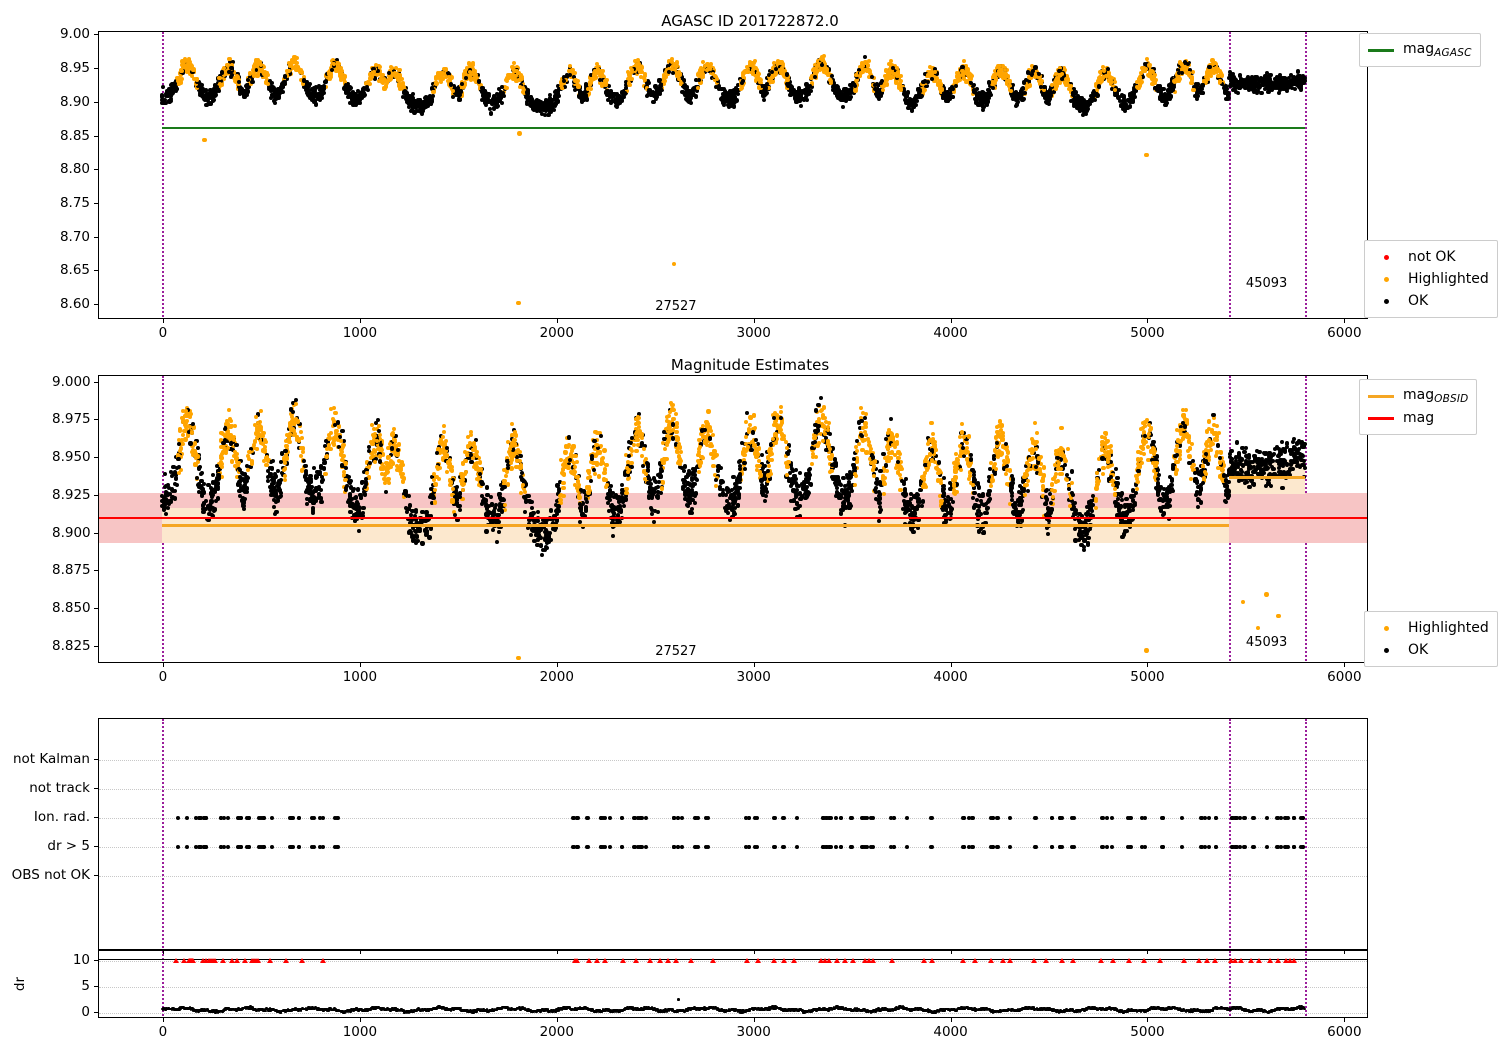 The image size is (1500, 1050). I want to click on obsid-annotation: 27527, so click(676, 306).